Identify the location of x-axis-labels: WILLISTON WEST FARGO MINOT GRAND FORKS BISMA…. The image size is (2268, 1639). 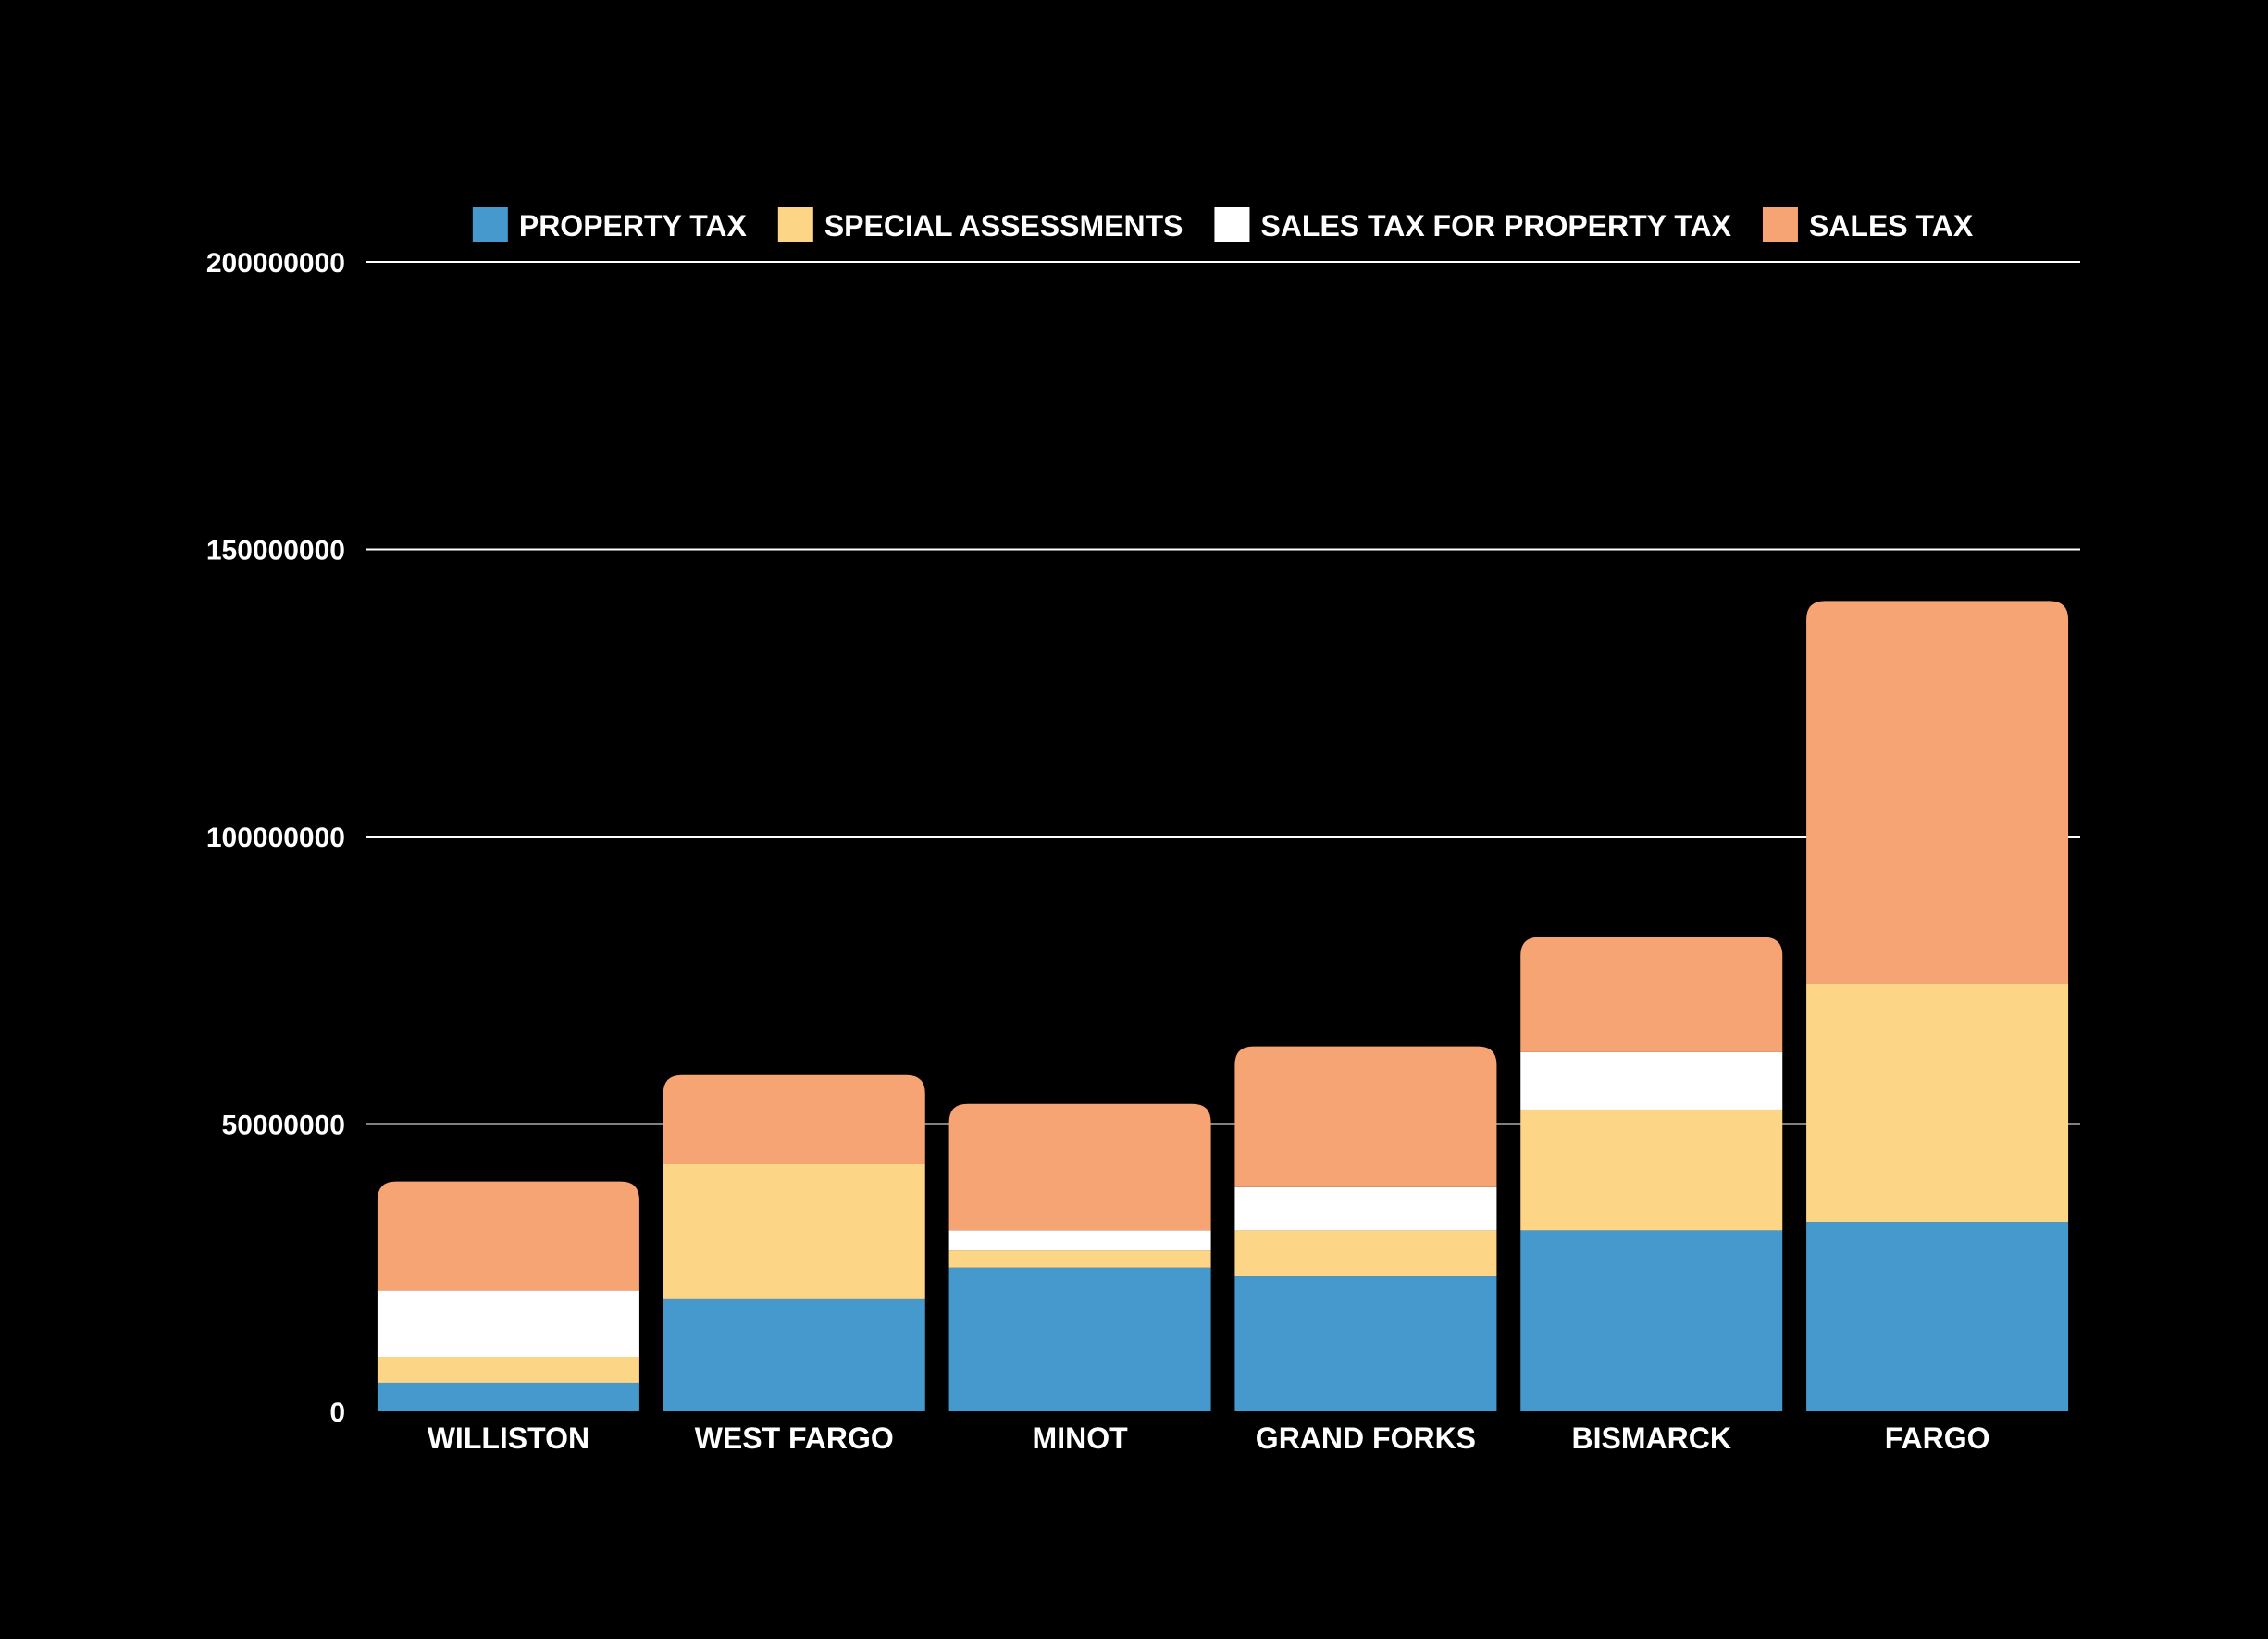
(1209, 1439).